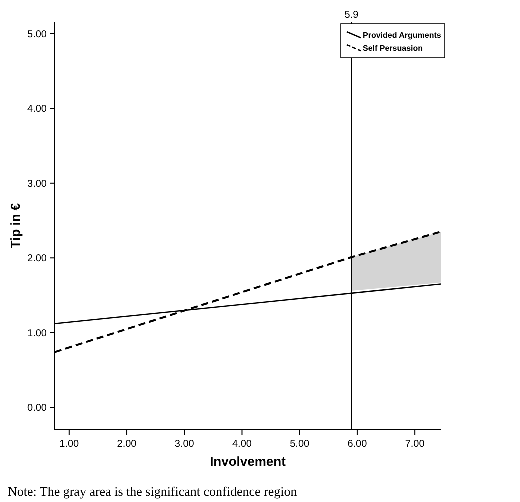  Describe the element at coordinates (153, 491) in the screenshot. I see `text: Note: The gray area is the significant confidence region` at that location.